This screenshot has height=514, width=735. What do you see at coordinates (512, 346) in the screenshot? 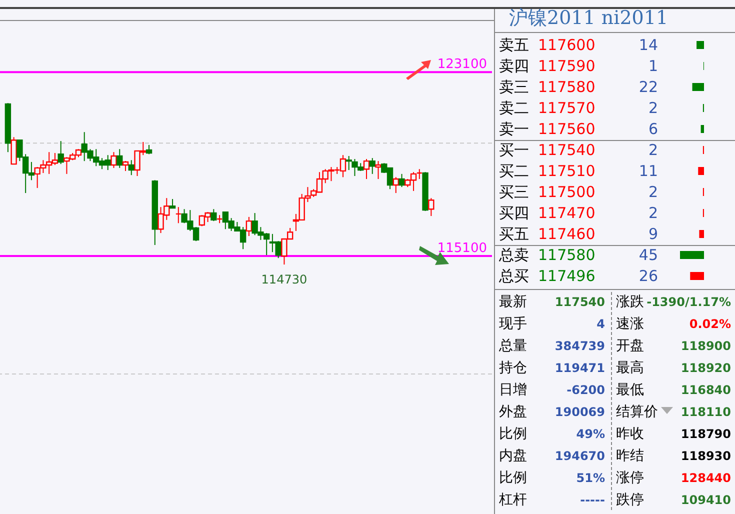
I see `text: 总量` at bounding box center [512, 346].